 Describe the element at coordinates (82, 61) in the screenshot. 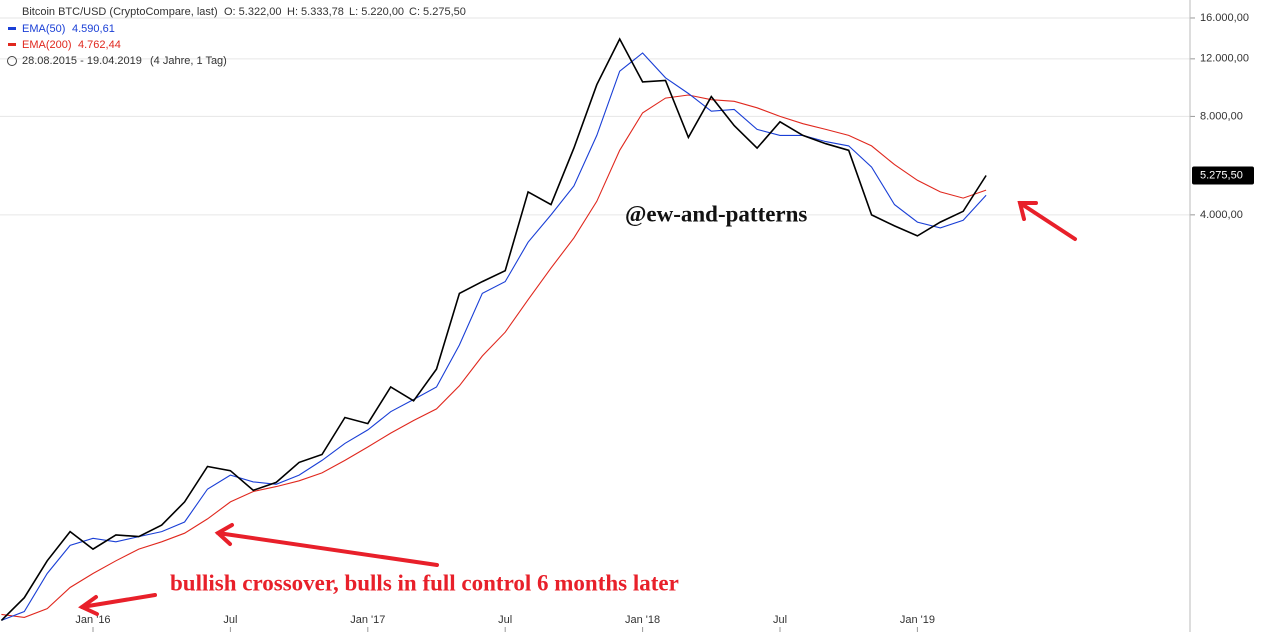

I see `date-range: 28.08.2015 - 19.04.2019` at that location.